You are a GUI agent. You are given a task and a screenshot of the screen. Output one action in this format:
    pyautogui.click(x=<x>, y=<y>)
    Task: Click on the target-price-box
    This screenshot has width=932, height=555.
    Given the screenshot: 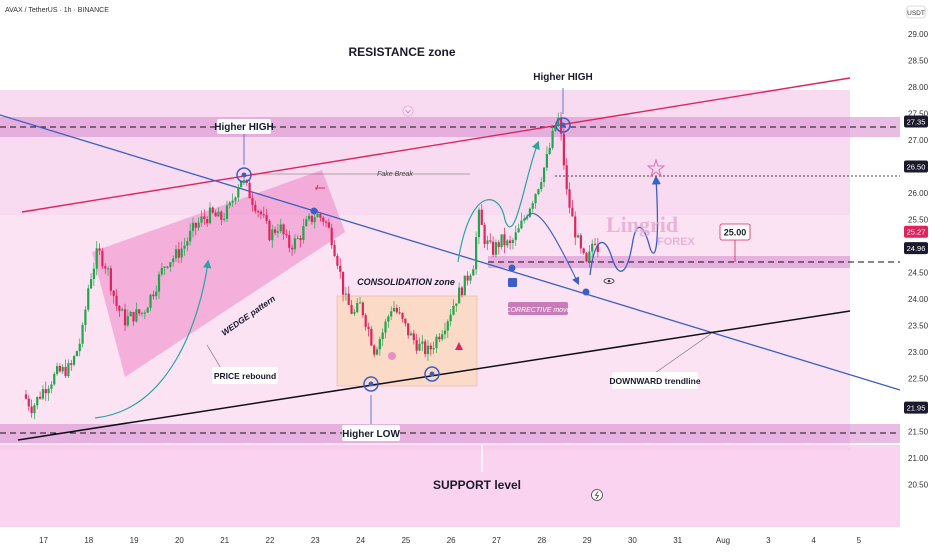 What is the action you would take?
    pyautogui.click(x=735, y=232)
    